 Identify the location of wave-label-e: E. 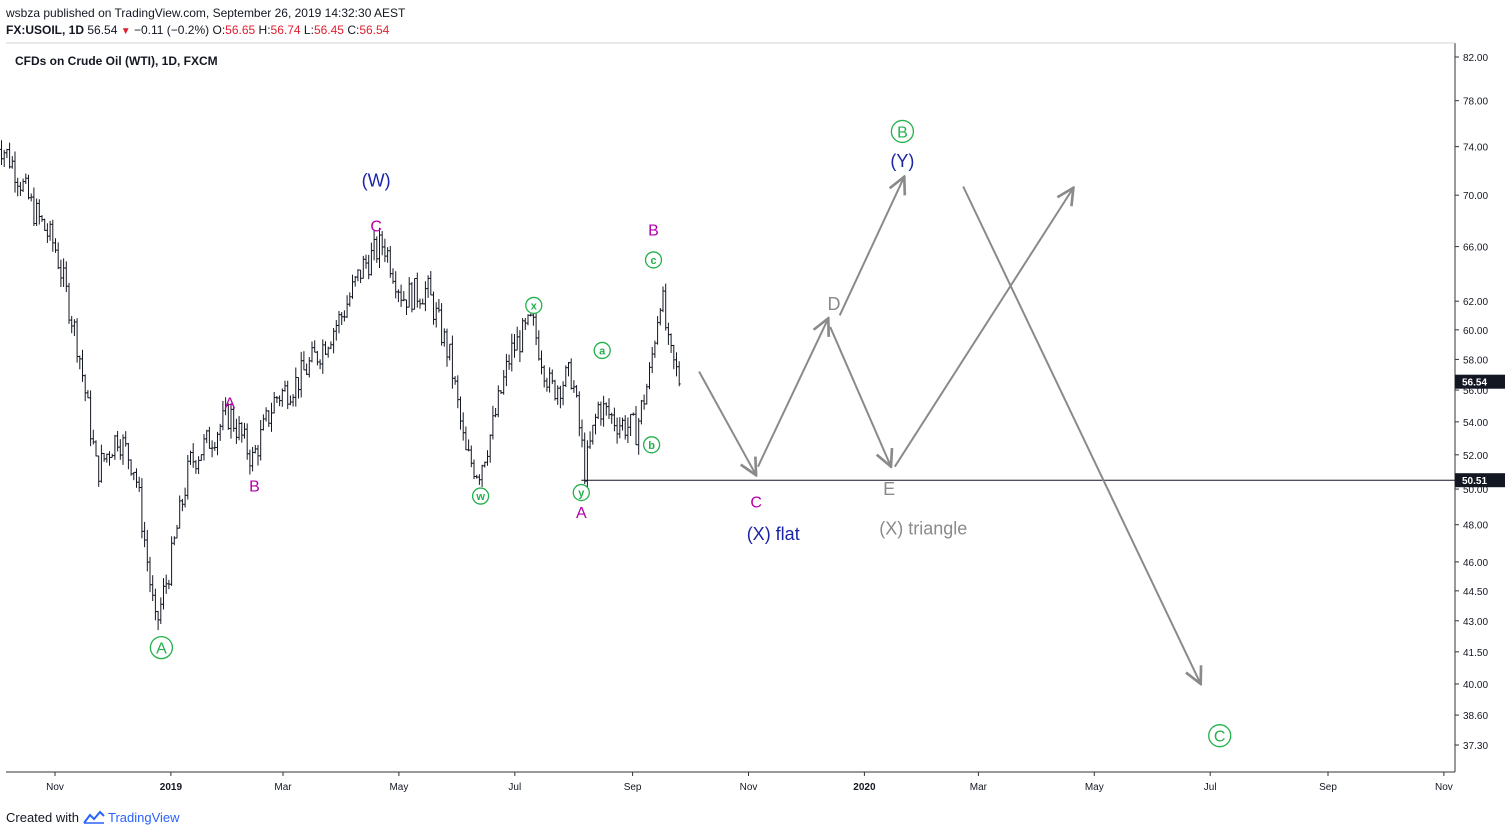
(889, 489).